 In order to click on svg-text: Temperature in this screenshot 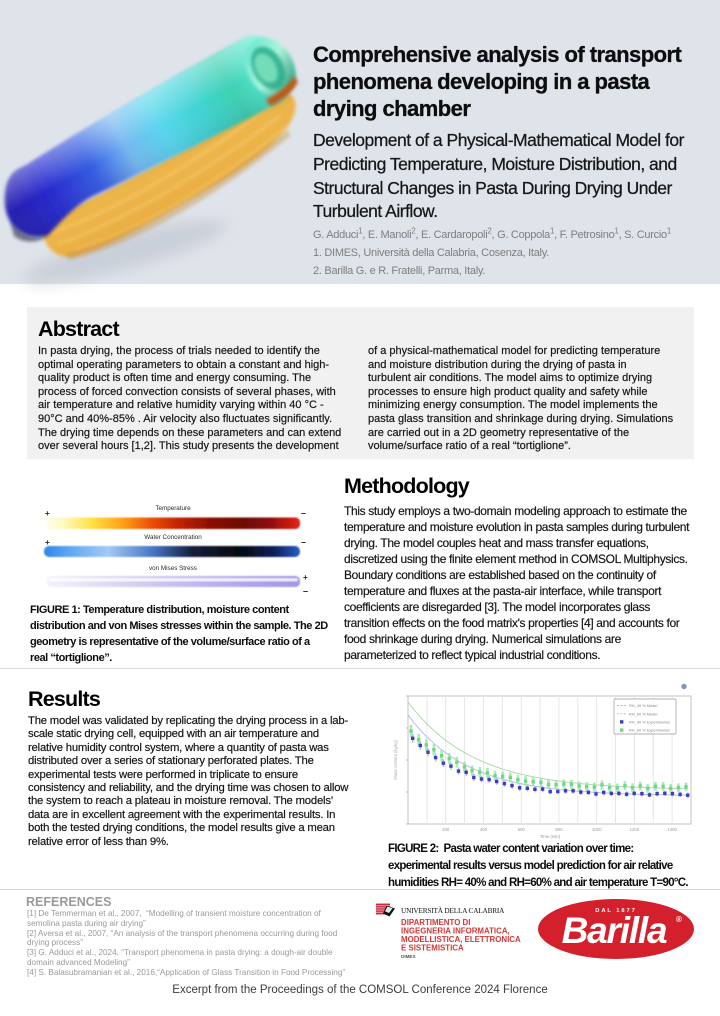, I will do `click(173, 508)`.